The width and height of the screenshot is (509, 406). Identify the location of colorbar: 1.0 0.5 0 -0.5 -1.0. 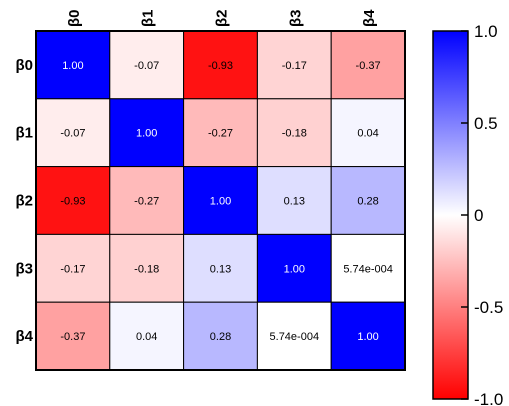
(467, 214).